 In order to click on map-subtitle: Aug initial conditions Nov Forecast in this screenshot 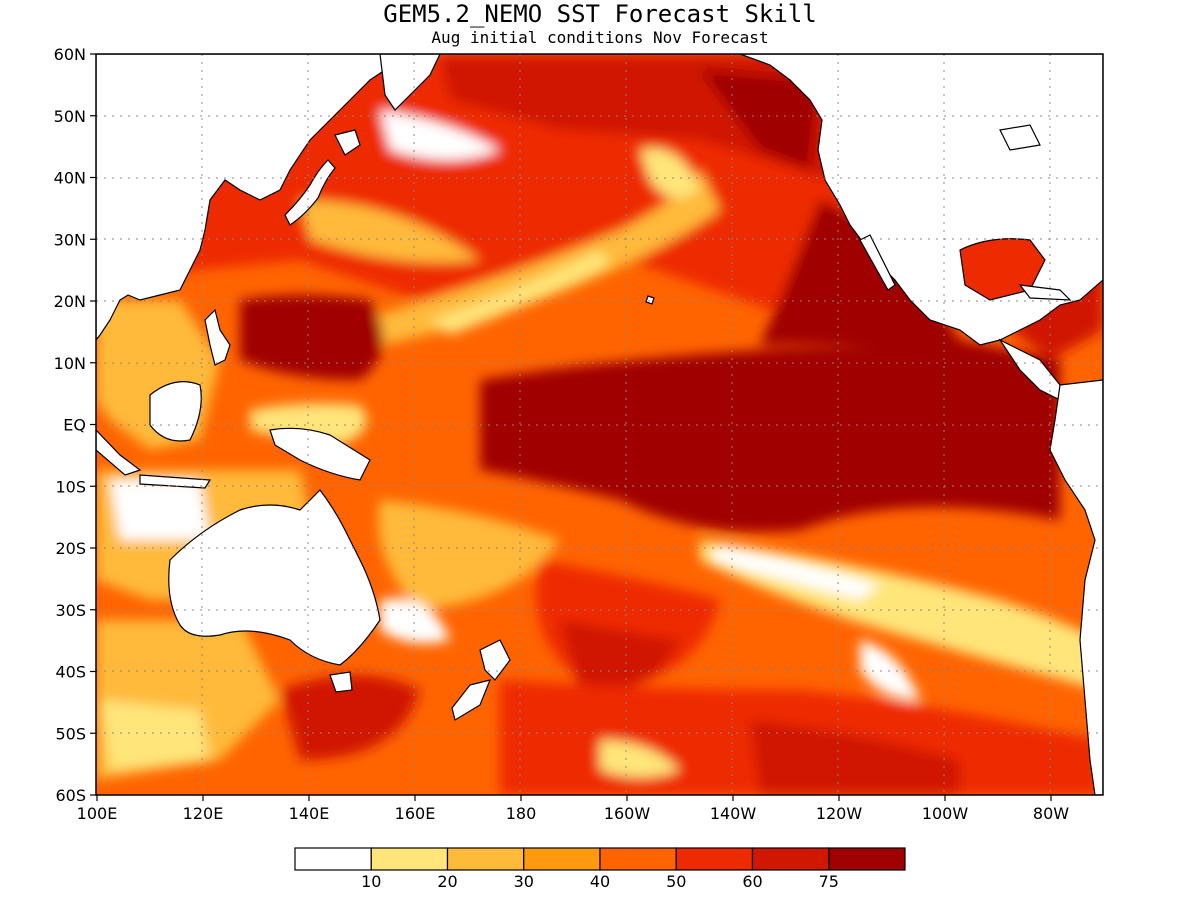, I will do `click(600, 37)`.